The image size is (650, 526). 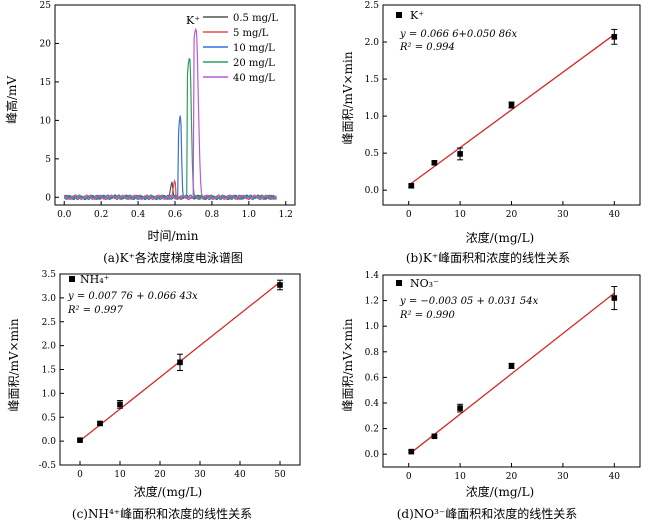 I want to click on panel-b-legend-label: K⁺, so click(x=417, y=15).